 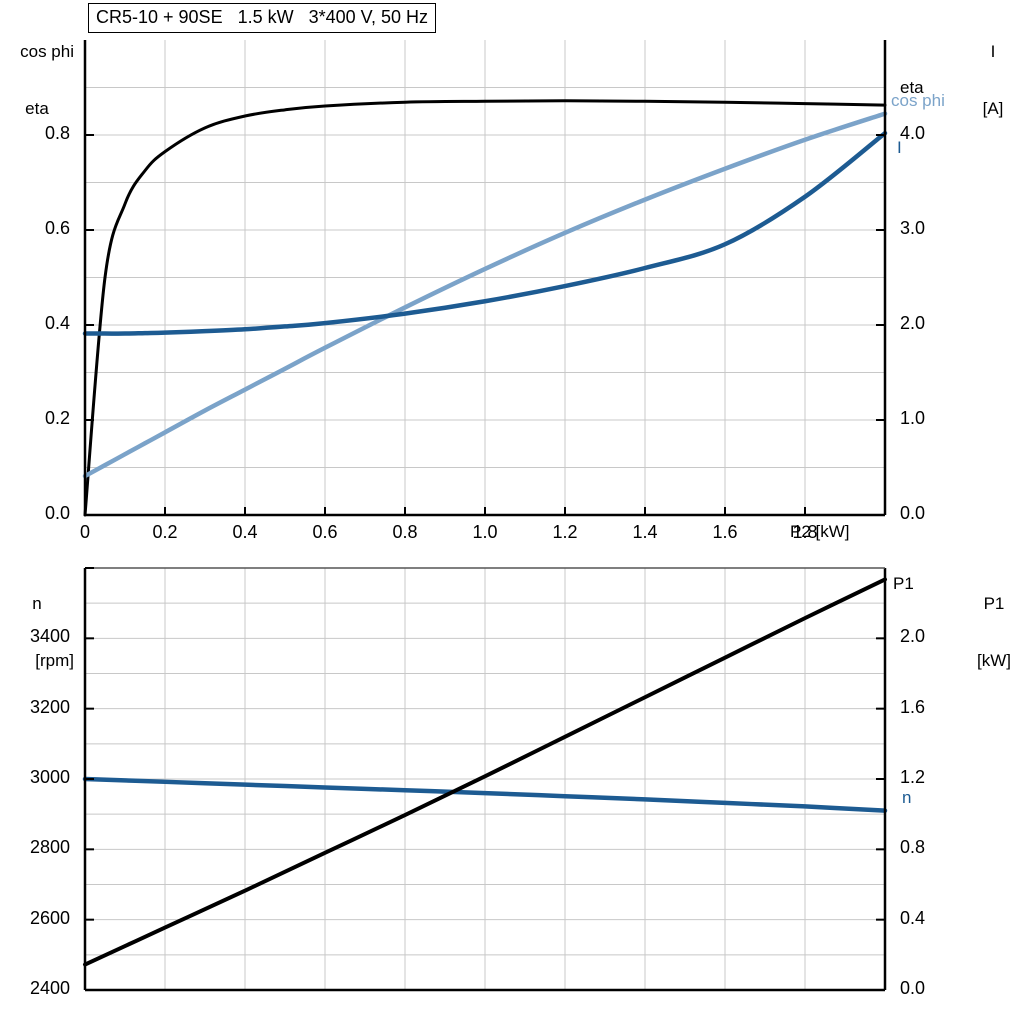 What do you see at coordinates (993, 109) in the screenshot?
I see `top-right-axis-title-line2: [A]` at bounding box center [993, 109].